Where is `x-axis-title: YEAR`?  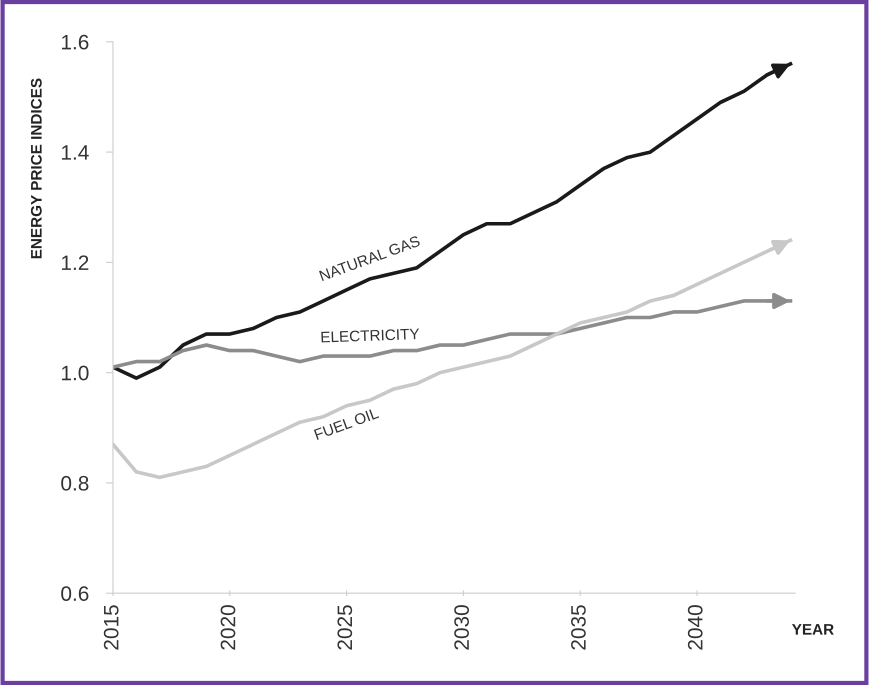 x-axis-title: YEAR is located at coordinates (813, 629).